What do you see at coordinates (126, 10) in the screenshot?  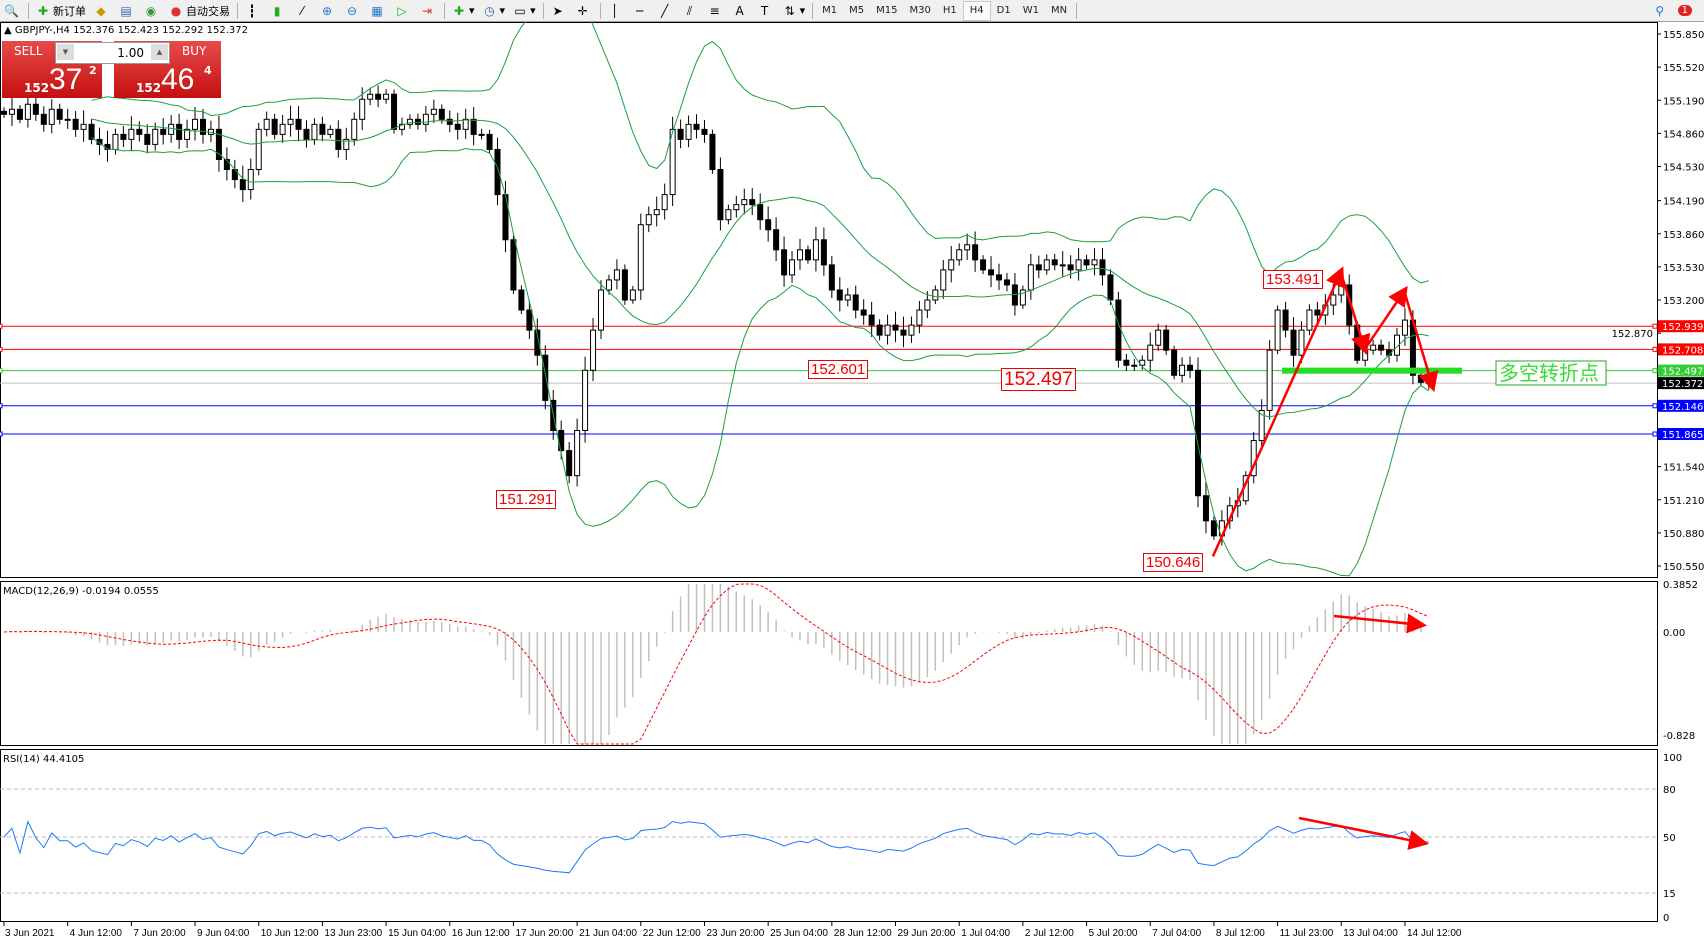 I see `strategy-tester-icon: ▤` at bounding box center [126, 10].